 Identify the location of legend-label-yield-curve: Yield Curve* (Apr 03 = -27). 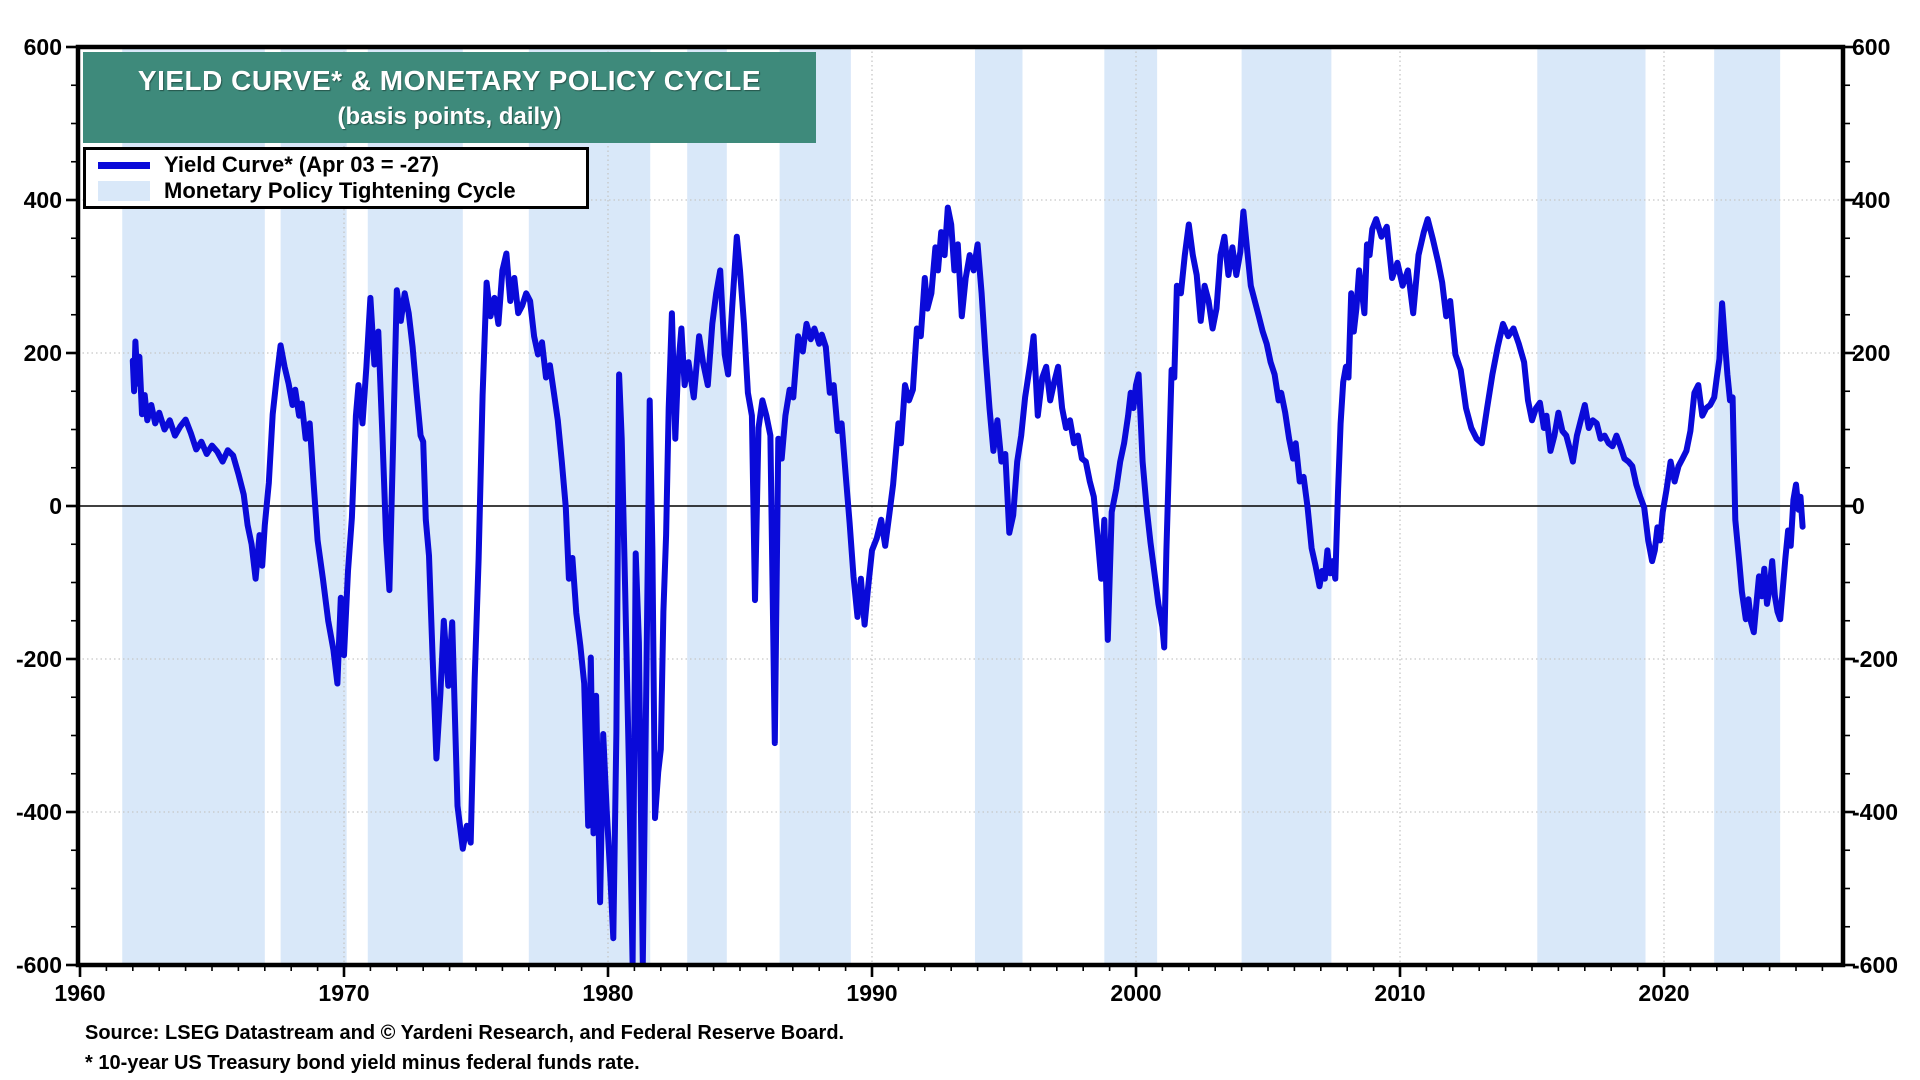
(301, 164).